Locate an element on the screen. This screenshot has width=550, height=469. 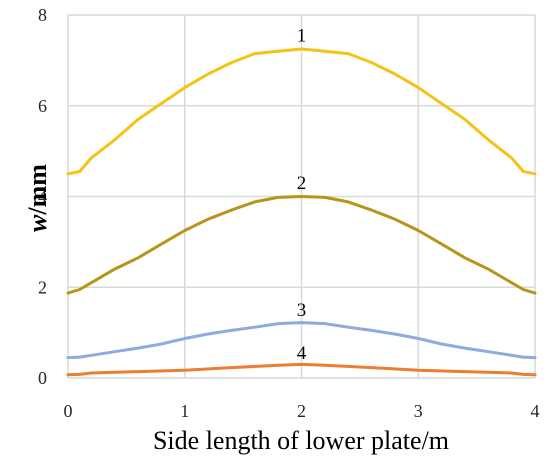
y-axis-label-unit: /mm is located at coordinates (37, 190).